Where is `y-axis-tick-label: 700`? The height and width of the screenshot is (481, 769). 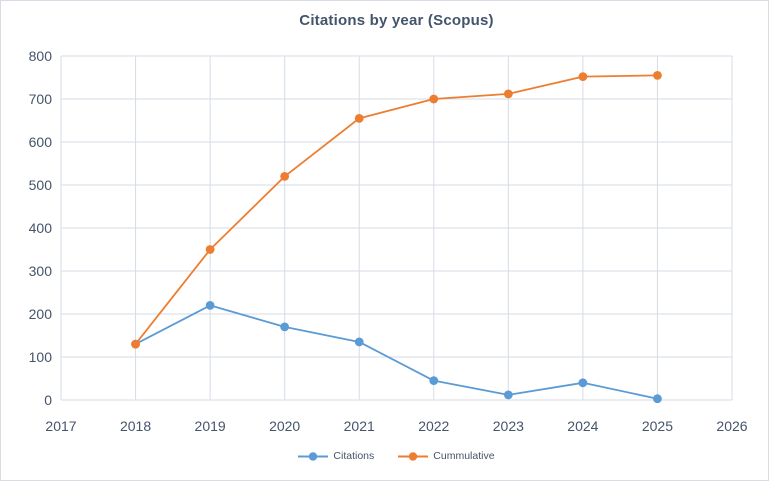 y-axis-tick-label: 700 is located at coordinates (41, 99).